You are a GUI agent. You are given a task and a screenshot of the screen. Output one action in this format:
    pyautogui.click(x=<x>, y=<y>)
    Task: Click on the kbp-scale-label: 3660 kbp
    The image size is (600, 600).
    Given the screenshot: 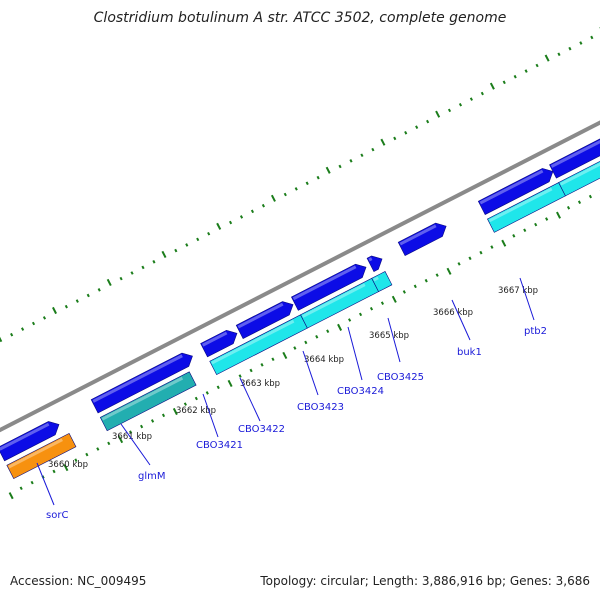 What is the action you would take?
    pyautogui.click(x=68, y=465)
    